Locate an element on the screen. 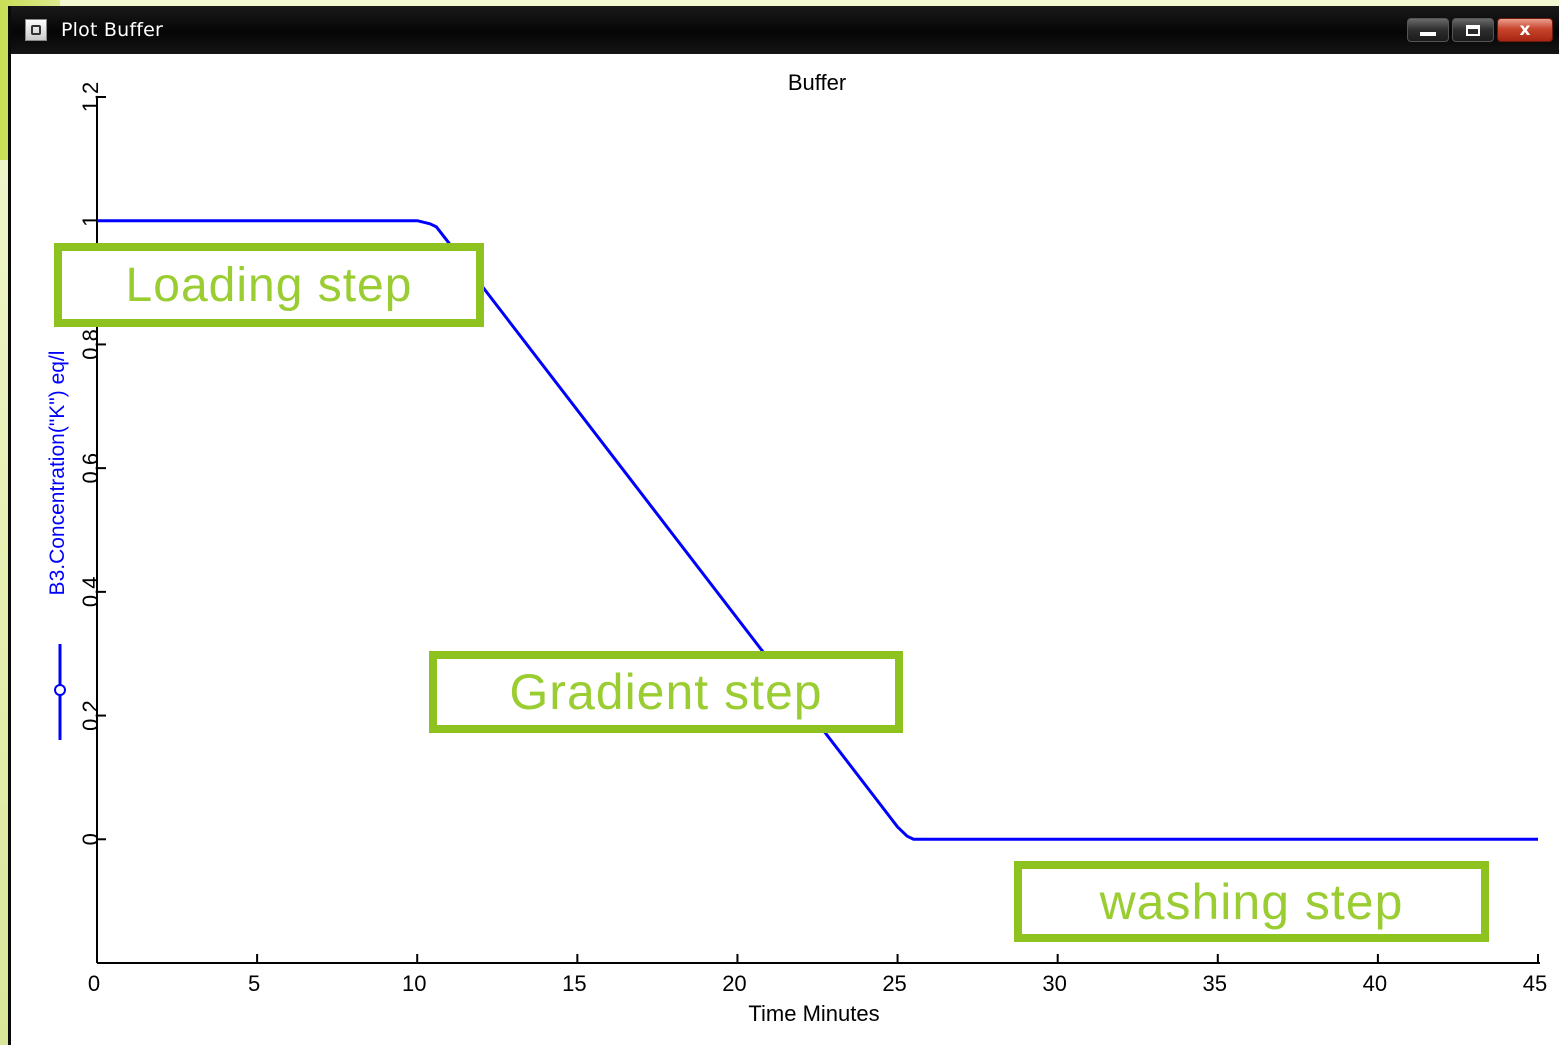 Image resolution: width=1559 pixels, height=1045 pixels. minimize-button is located at coordinates (1428, 30).